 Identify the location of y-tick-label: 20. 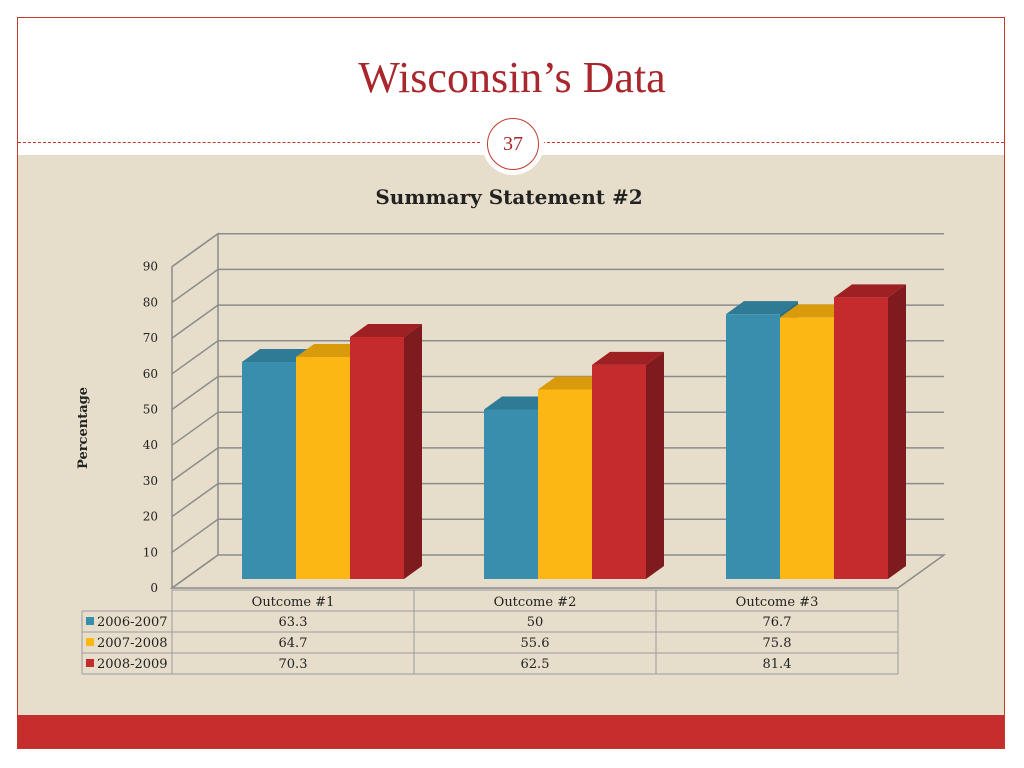
(150, 517).